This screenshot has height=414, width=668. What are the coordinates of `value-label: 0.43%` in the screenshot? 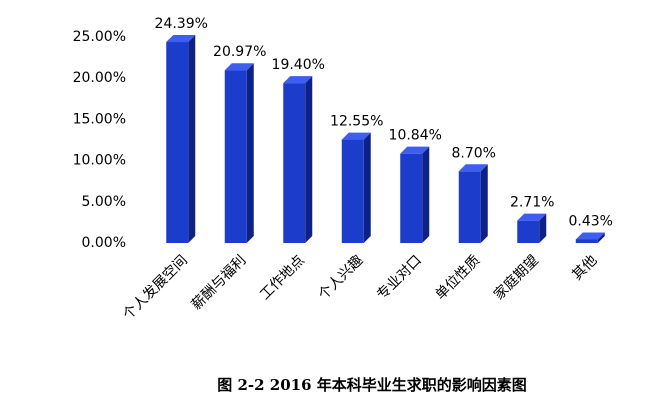 It's located at (591, 221).